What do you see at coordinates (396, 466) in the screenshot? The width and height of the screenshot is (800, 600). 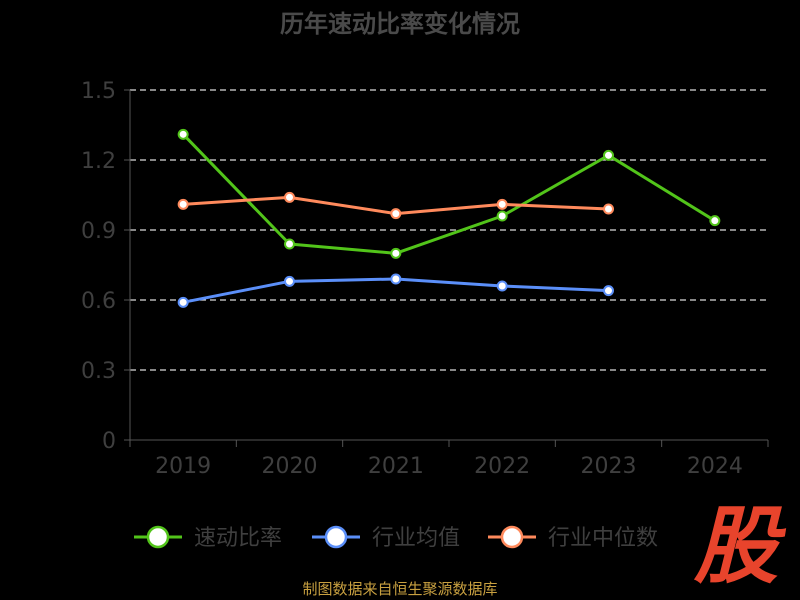 I see `x-tick-label: 2021` at bounding box center [396, 466].